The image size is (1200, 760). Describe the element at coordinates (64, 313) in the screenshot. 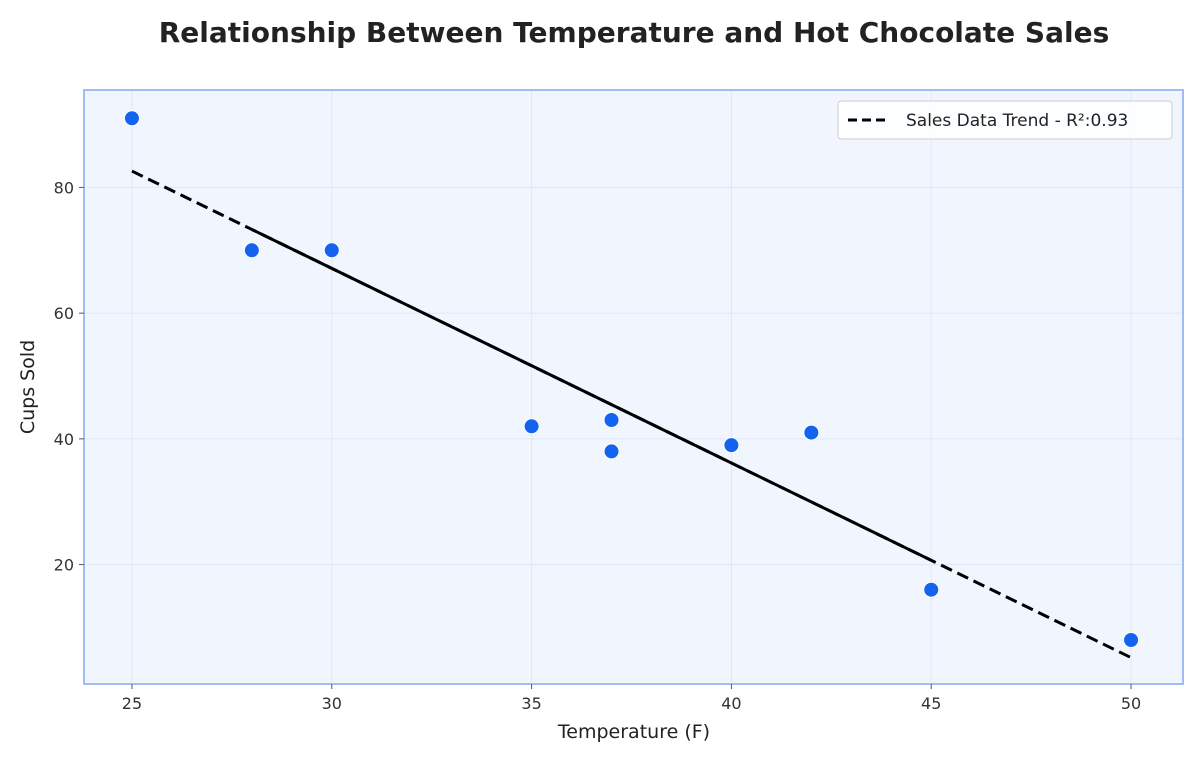

I see `y-tick-label-2: 60` at that location.